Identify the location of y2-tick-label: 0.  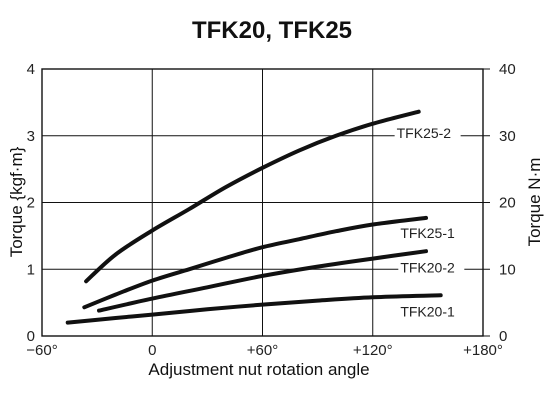
(503, 336).